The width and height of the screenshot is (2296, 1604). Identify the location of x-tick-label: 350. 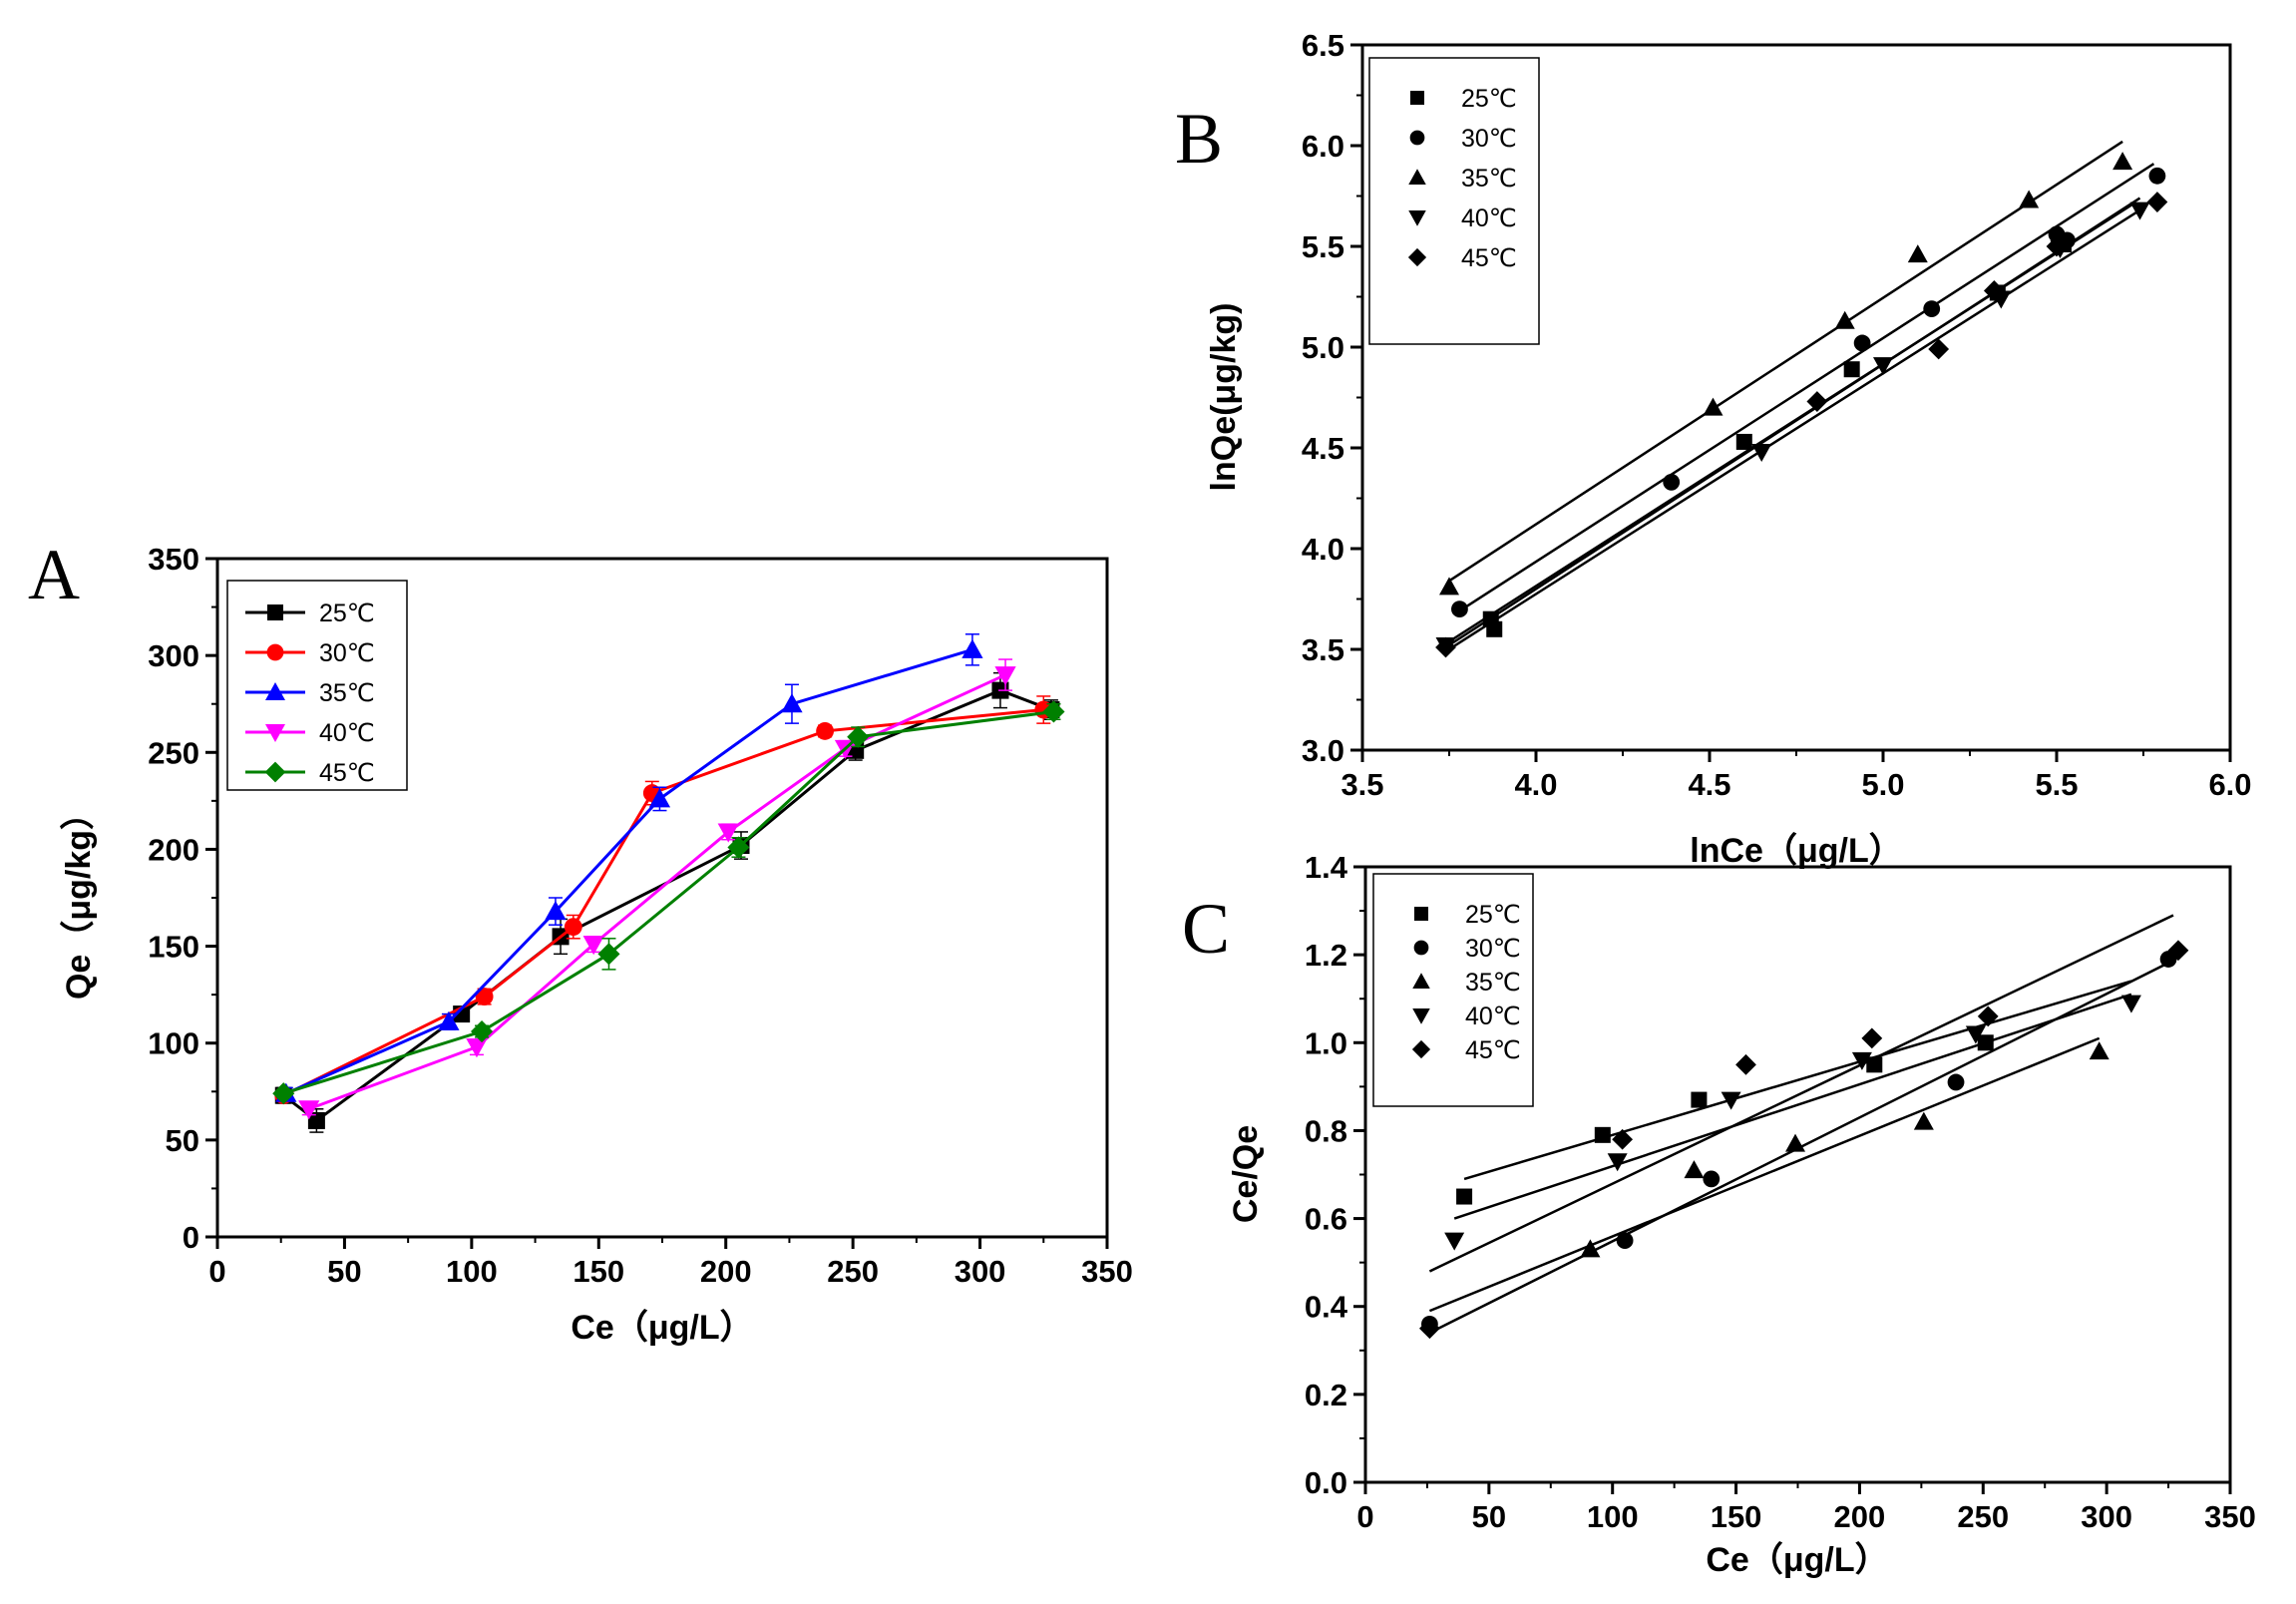
(1107, 1271).